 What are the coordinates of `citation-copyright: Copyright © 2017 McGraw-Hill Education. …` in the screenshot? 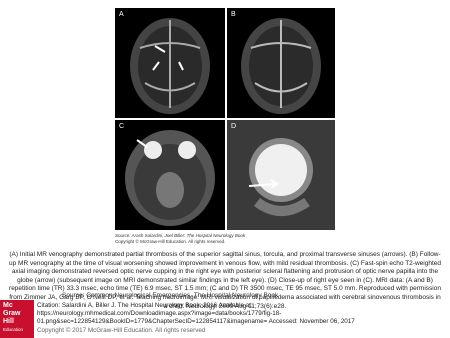 It's located at (121, 330).